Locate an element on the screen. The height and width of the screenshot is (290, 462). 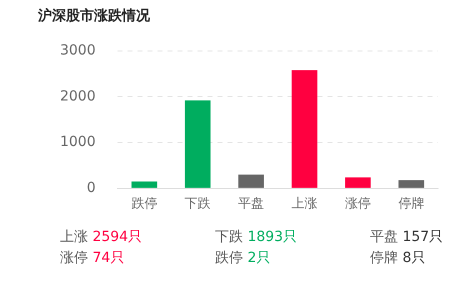
text: 平盘 157只 is located at coordinates (407, 237).